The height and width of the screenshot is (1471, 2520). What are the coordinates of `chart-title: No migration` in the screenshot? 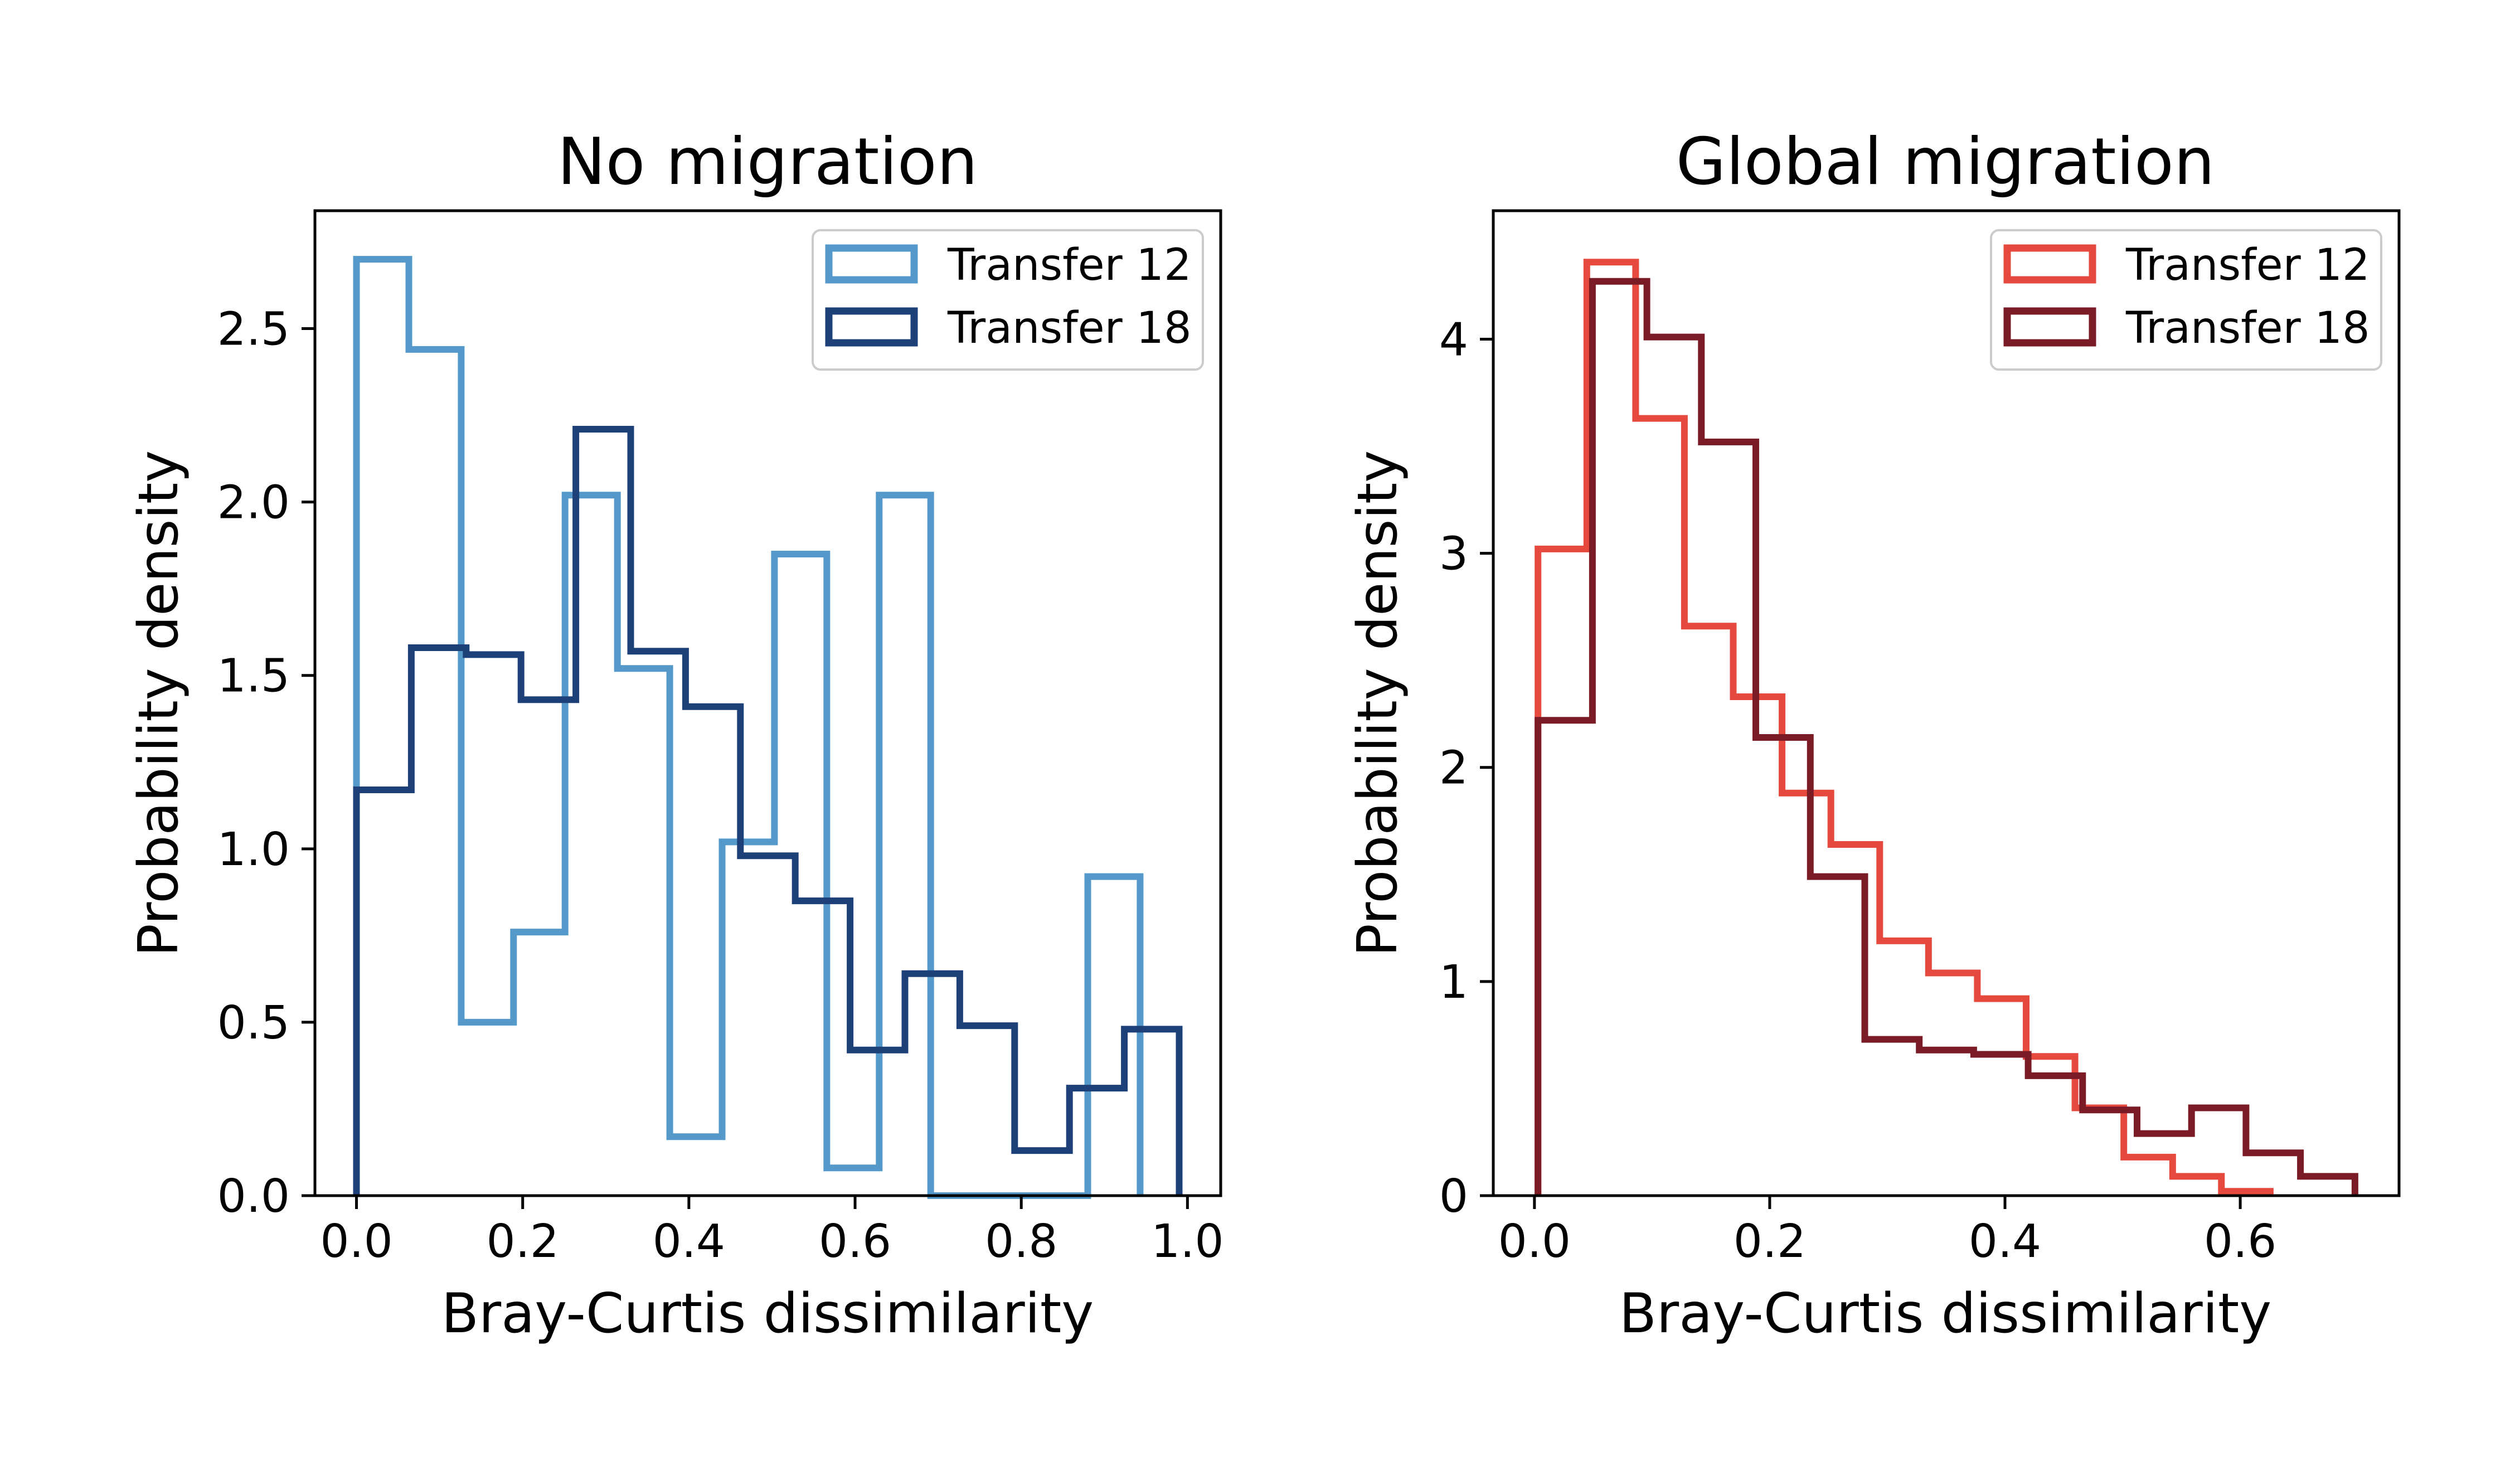 It's located at (767, 162).